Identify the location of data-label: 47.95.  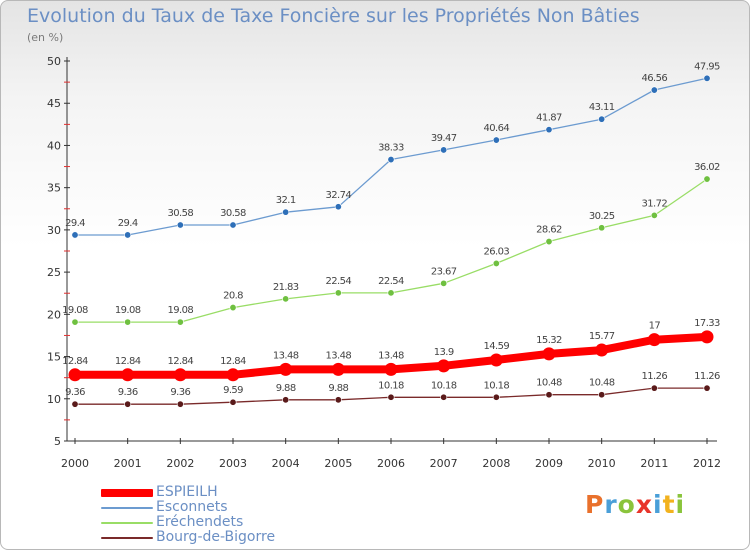
(707, 66).